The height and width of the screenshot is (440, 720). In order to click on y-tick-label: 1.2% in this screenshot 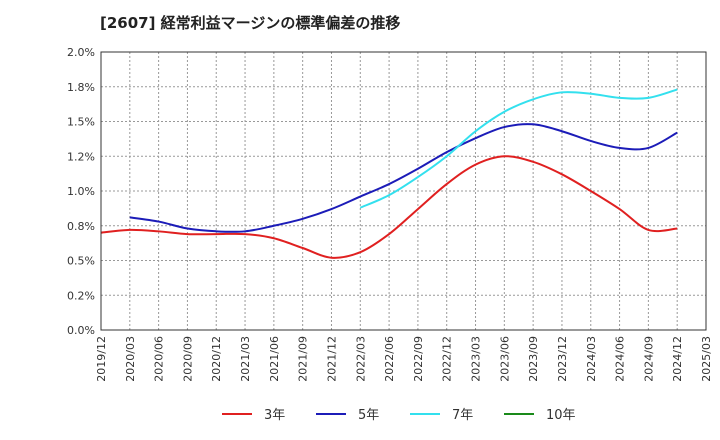, I will do `click(81, 156)`.